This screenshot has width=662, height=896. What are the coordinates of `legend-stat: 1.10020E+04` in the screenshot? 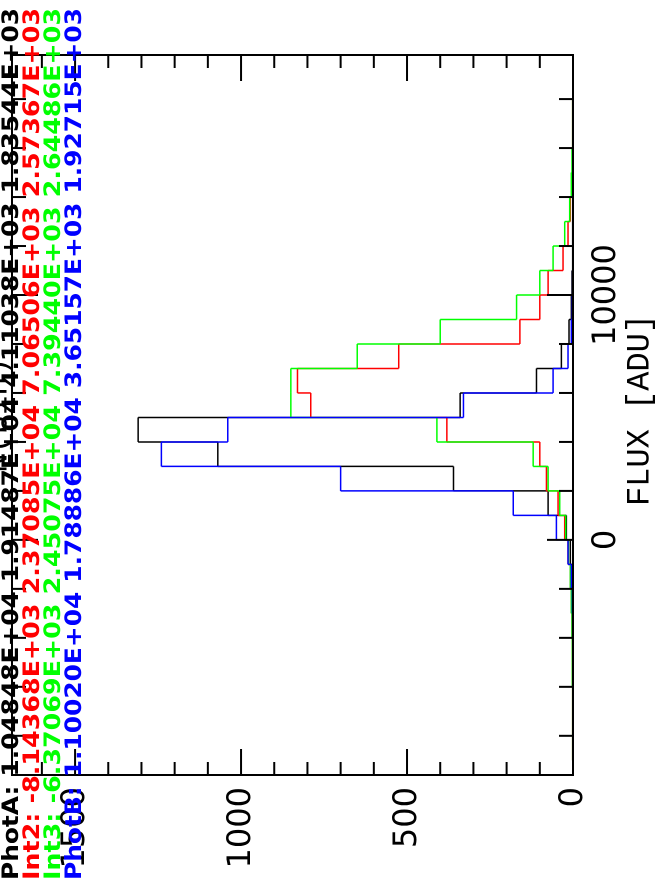 It's located at (74, 685).